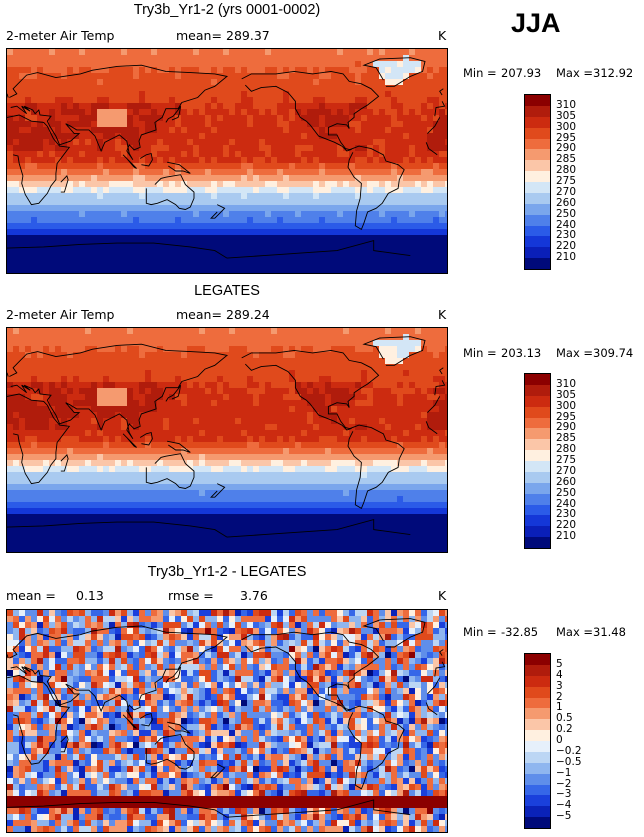 This screenshot has height=837, width=644. I want to click on panel-1-colorbar-tick-label: 250, so click(566, 213).